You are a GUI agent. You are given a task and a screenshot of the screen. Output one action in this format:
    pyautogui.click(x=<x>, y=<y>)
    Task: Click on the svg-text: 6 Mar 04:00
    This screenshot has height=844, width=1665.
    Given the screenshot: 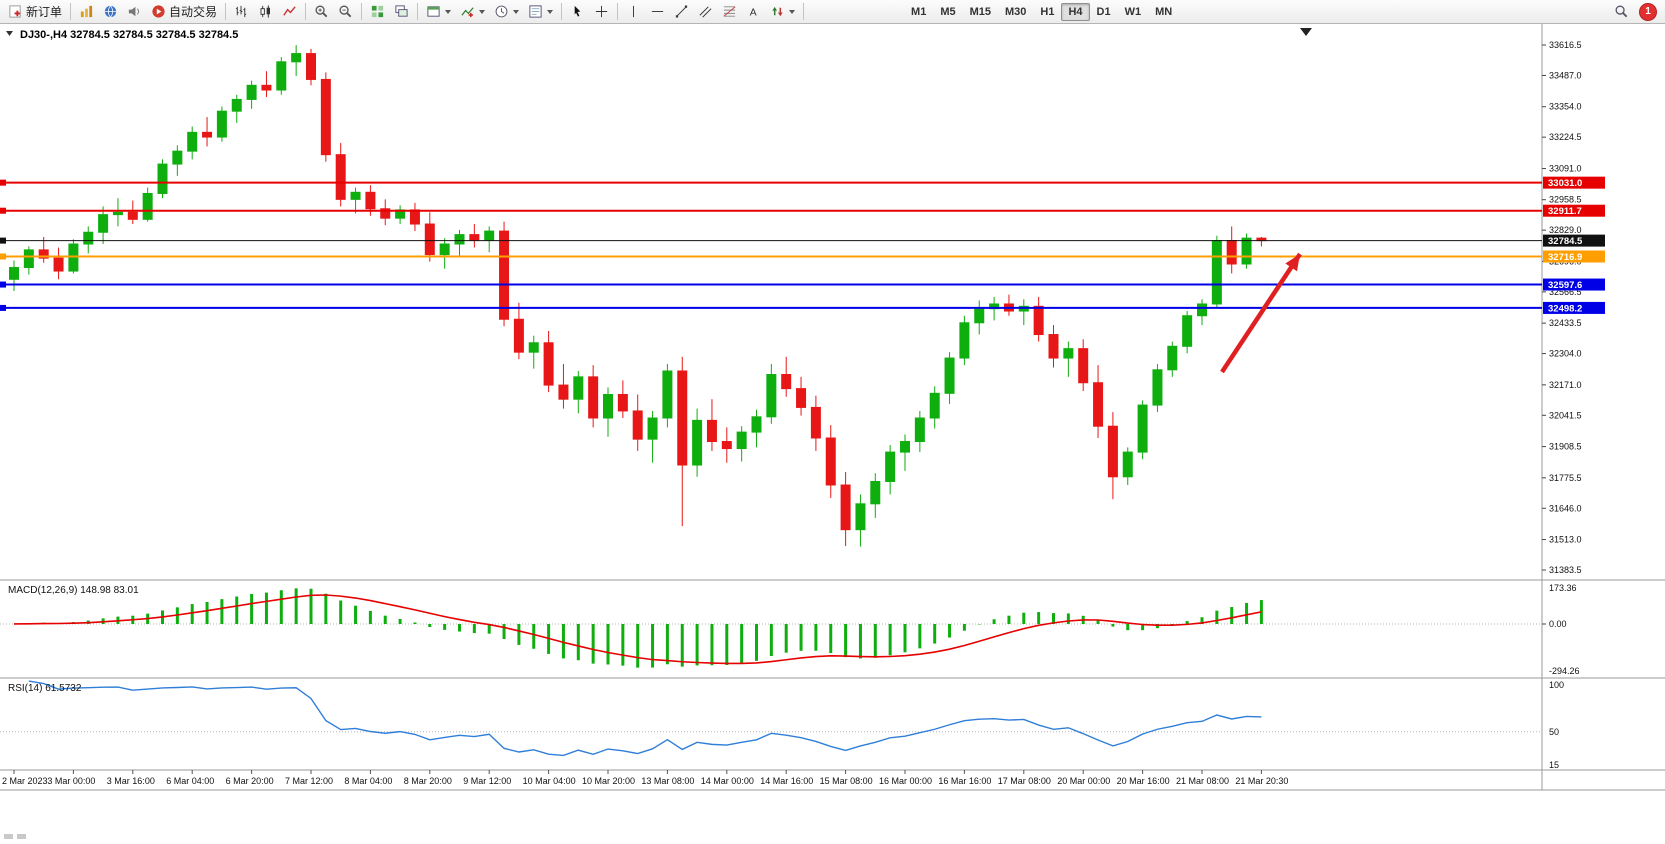 What is the action you would take?
    pyautogui.click(x=190, y=781)
    